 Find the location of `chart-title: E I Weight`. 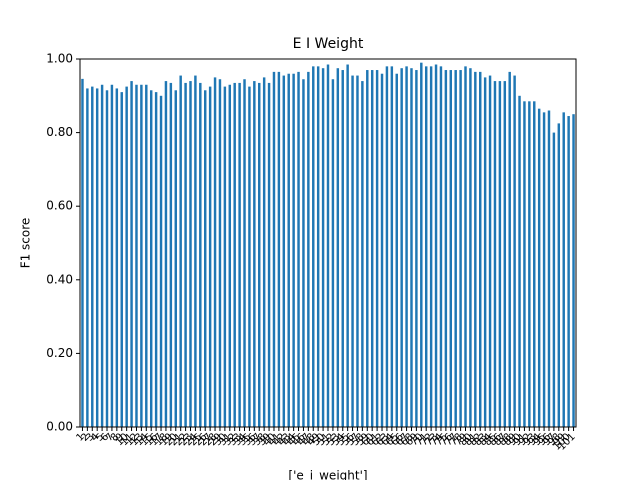

chart-title: E I Weight is located at coordinates (328, 44).